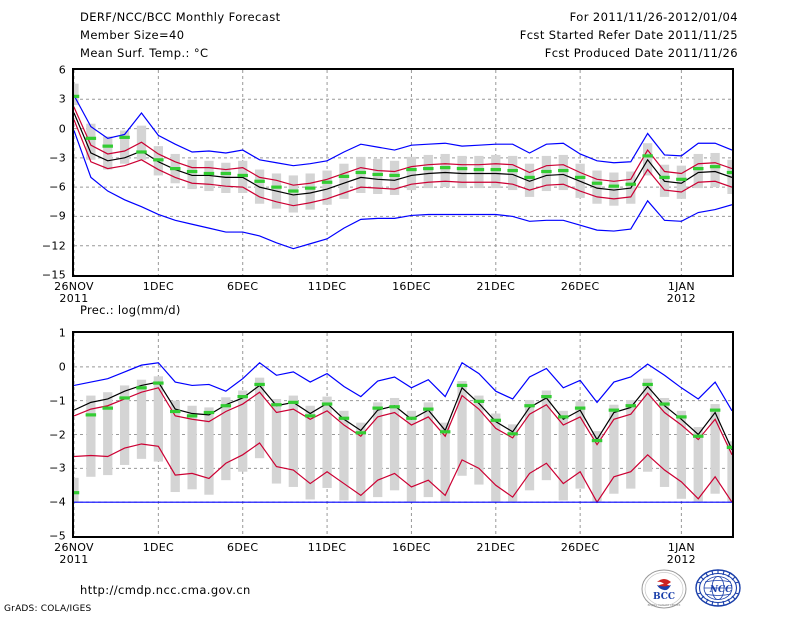 This screenshot has width=800, height=618. I want to click on x-tick-date: 16DEC, so click(411, 547).